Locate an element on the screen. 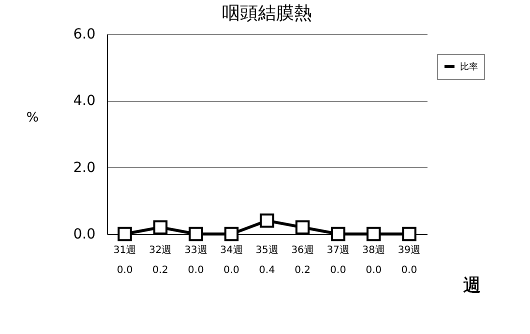 The width and height of the screenshot is (530, 334). x-tick-label: 39週 is located at coordinates (409, 250).